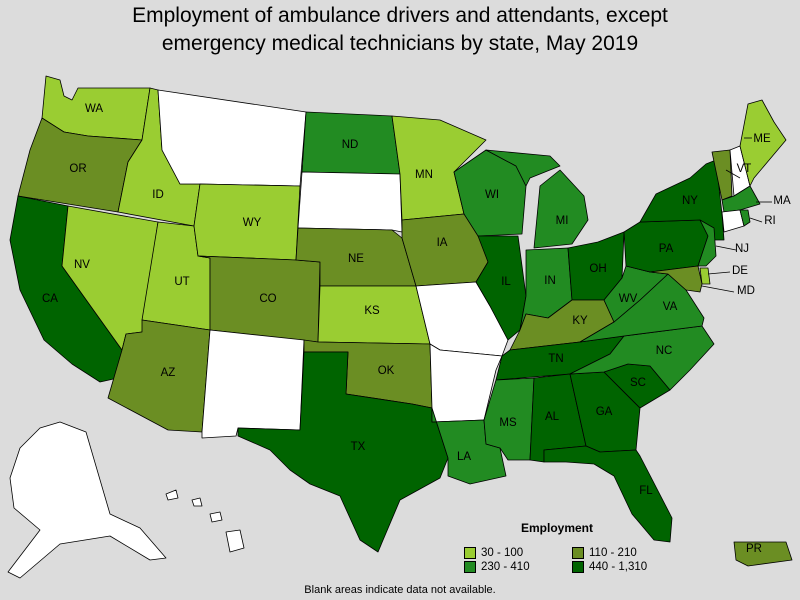 The height and width of the screenshot is (600, 800). Describe the element at coordinates (664, 351) in the screenshot. I see `label-nc: NC` at that location.